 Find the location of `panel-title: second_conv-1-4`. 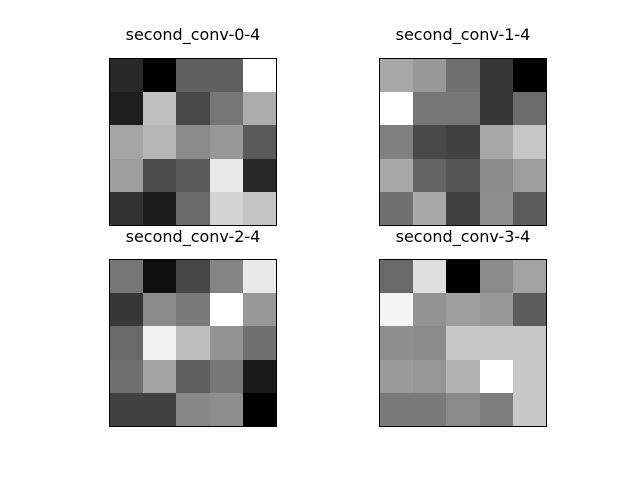

panel-title: second_conv-1-4 is located at coordinates (463, 34).